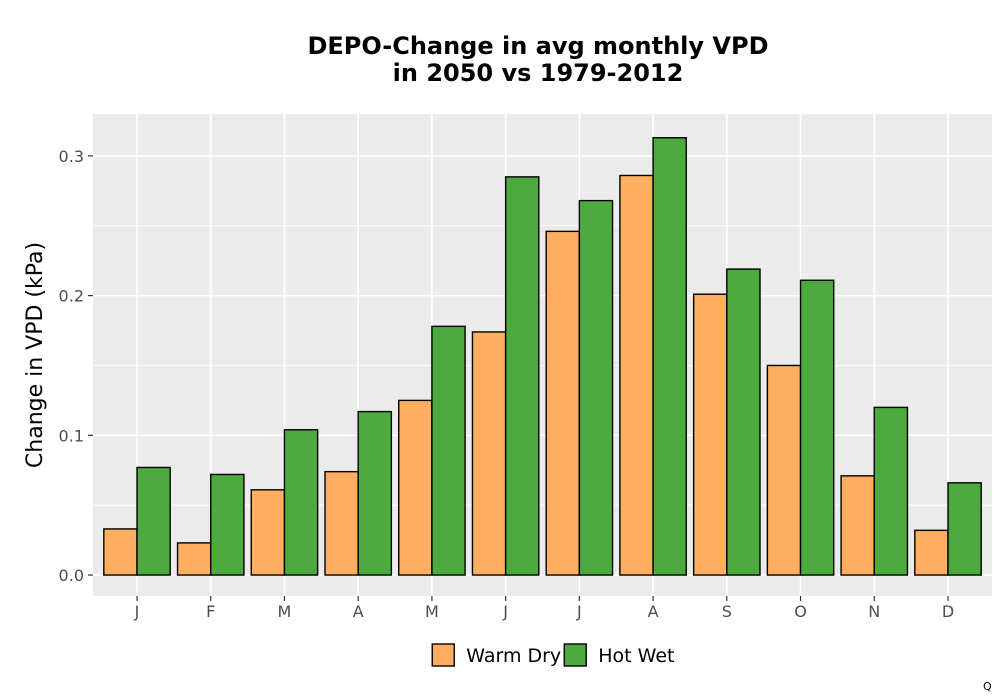  Describe the element at coordinates (636, 656) in the screenshot. I see `legend-label: Hot Wet` at that location.